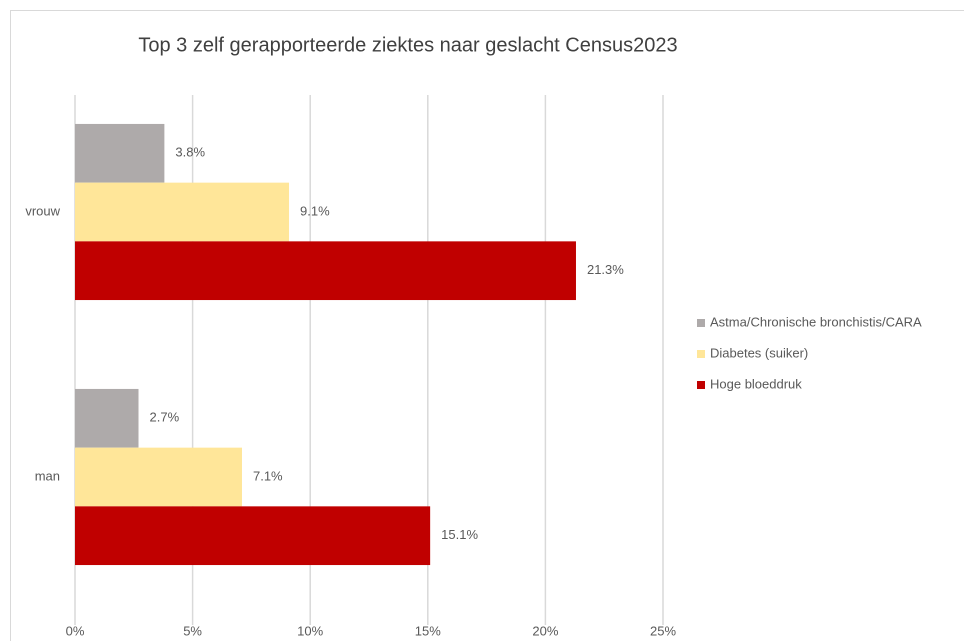  What do you see at coordinates (310, 630) in the screenshot?
I see `x-tick-label: 10%` at bounding box center [310, 630].